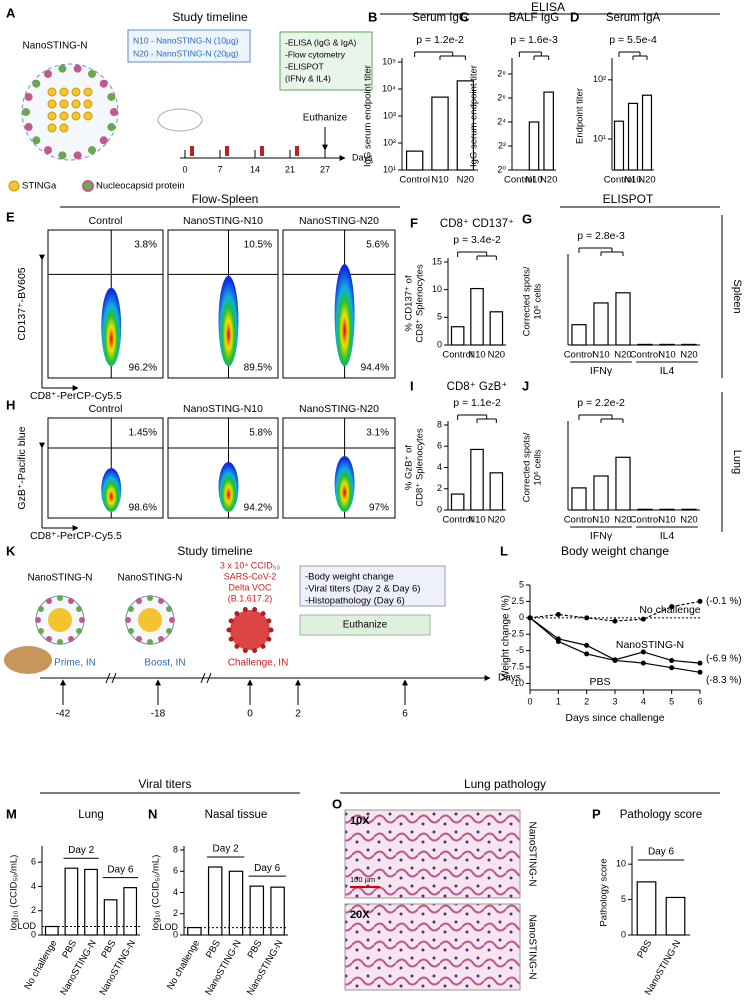 Image resolution: width=748 pixels, height=1000 pixels. What do you see at coordinates (724, 601) in the screenshot?
I see `end-label: (-0.1 %)` at bounding box center [724, 601].